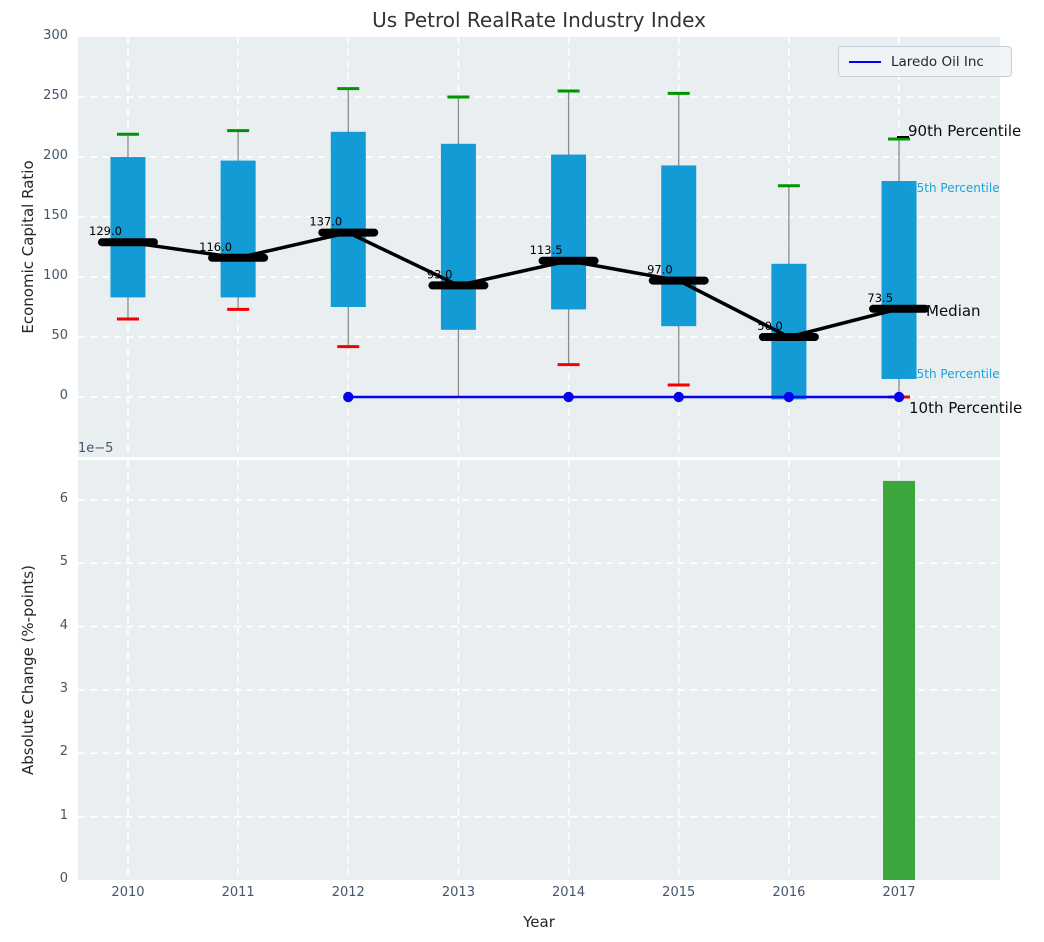 Image resolution: width=1044 pixels, height=942 pixels. I want to click on box-2014, so click(569, 232).